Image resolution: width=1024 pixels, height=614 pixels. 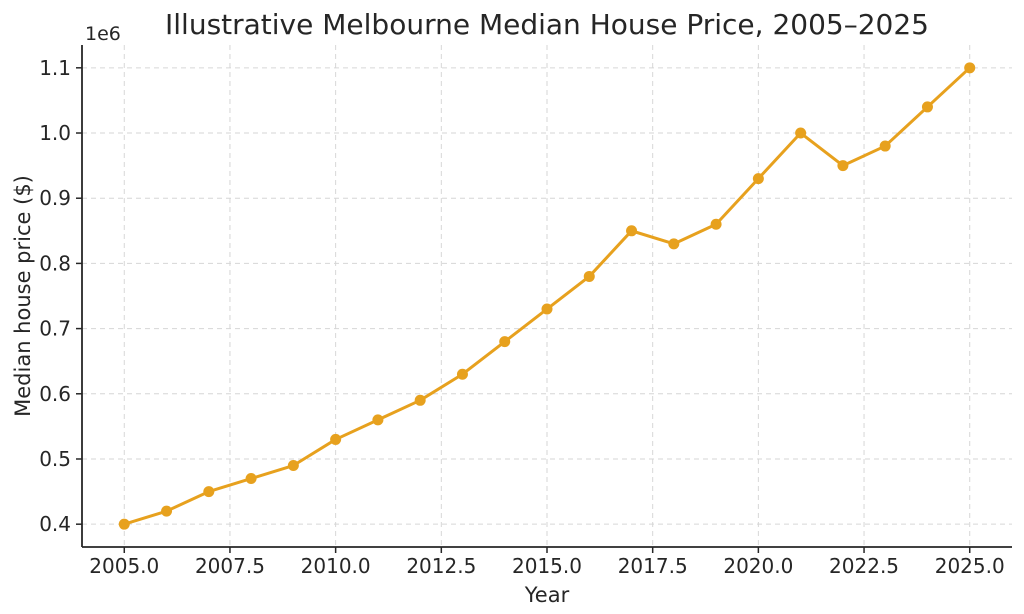 I want to click on x-tick-label: 2022.5, so click(x=864, y=566).